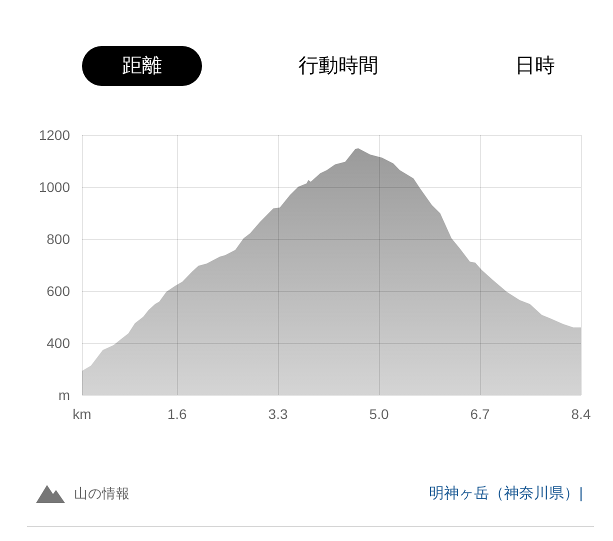 Image resolution: width=613 pixels, height=541 pixels. I want to click on text: 山の情報, so click(102, 494).